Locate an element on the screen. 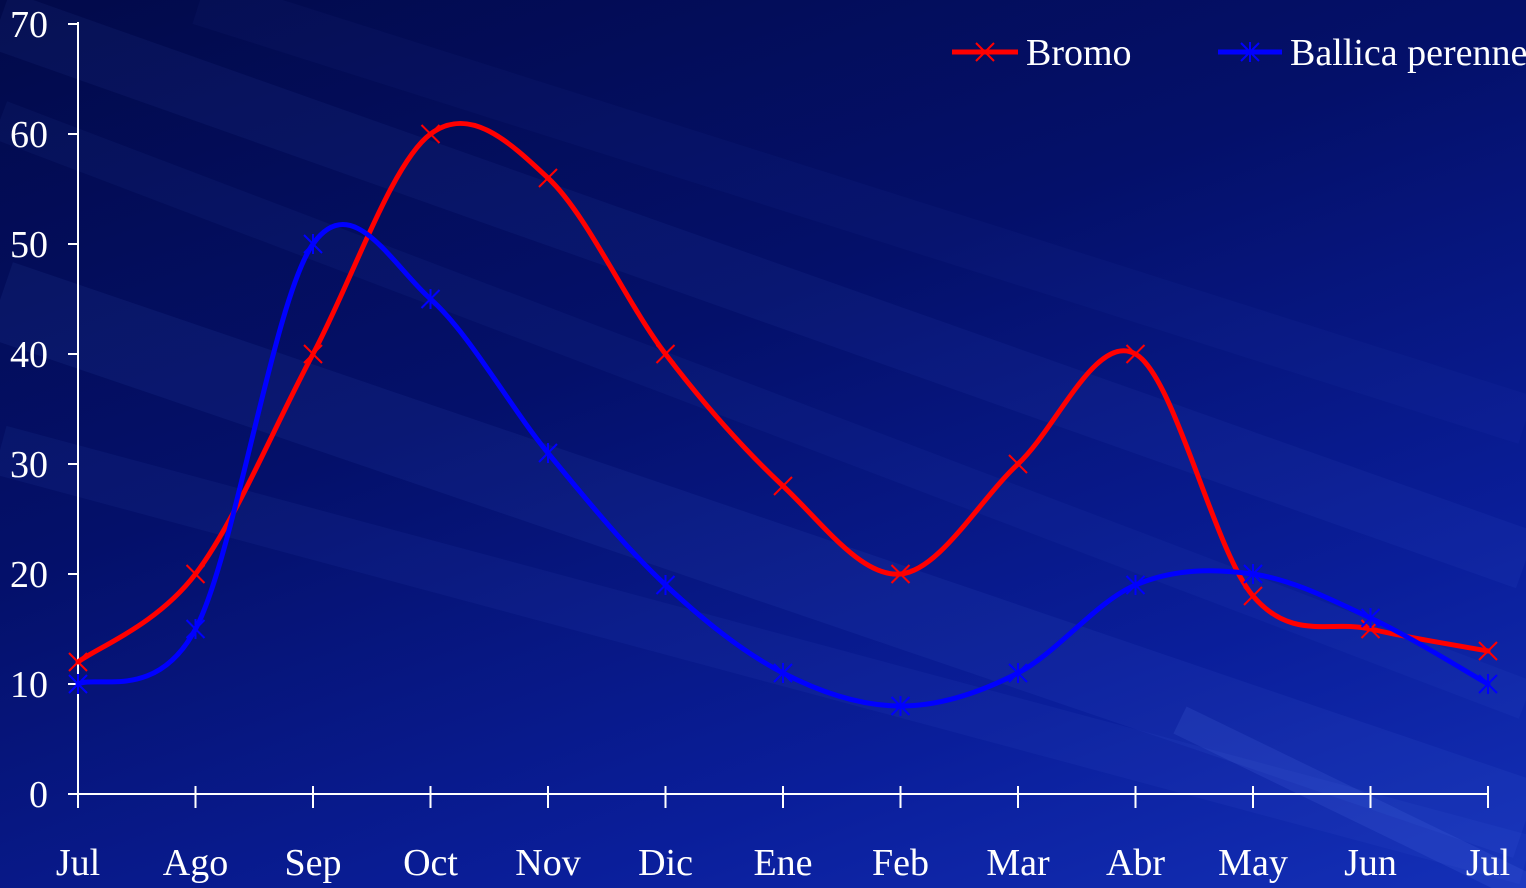  legend-label: Bromo is located at coordinates (1079, 53).